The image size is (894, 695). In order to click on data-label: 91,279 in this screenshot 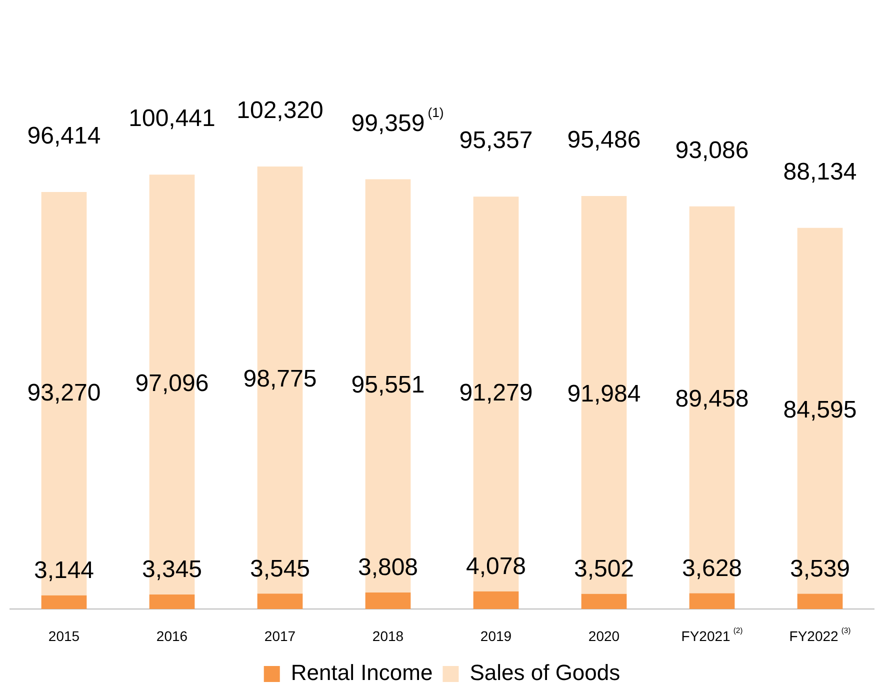, I will do `click(496, 393)`.